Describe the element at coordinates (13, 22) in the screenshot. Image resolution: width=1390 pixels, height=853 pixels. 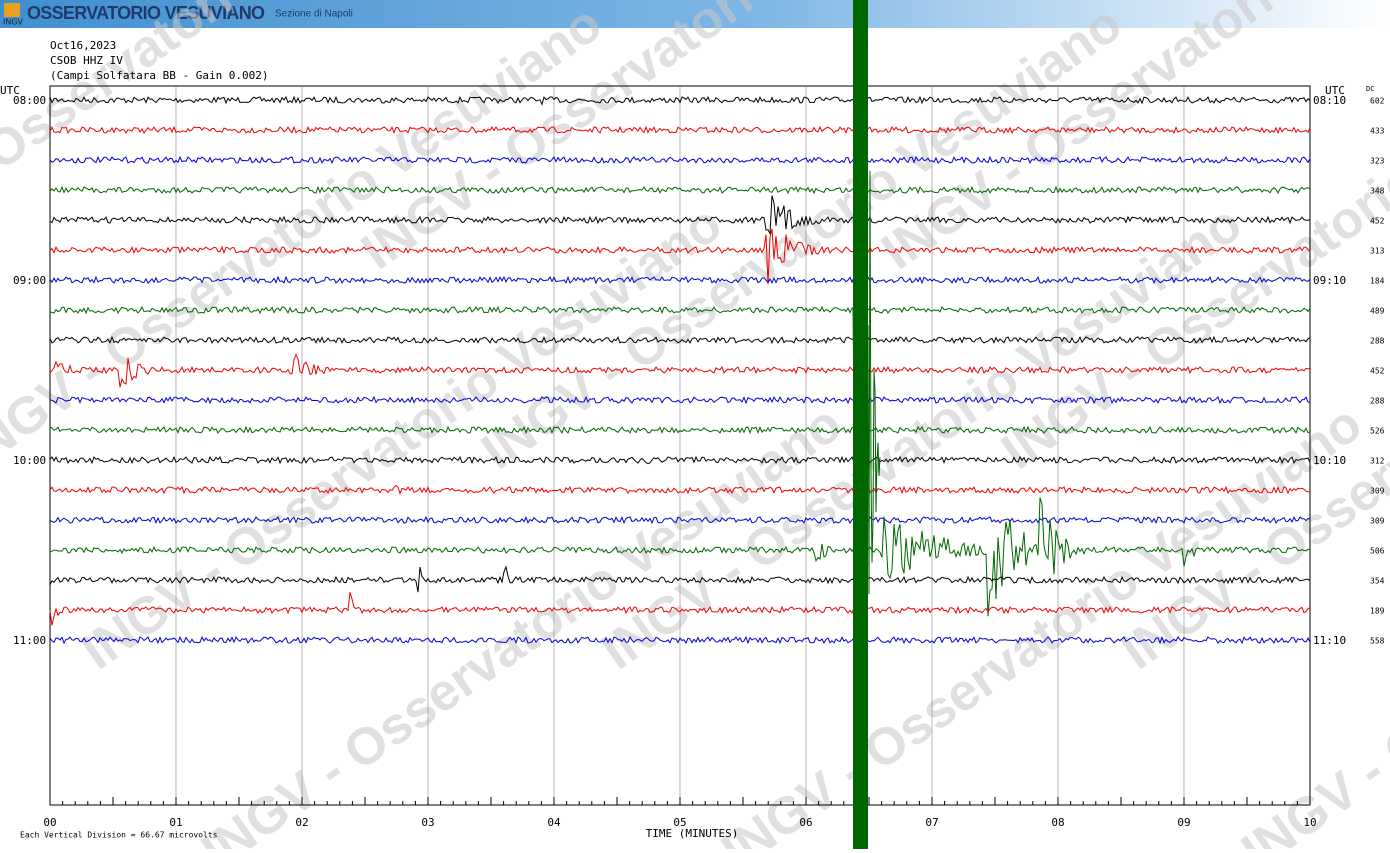
I see `logo-text: INGV` at that location.